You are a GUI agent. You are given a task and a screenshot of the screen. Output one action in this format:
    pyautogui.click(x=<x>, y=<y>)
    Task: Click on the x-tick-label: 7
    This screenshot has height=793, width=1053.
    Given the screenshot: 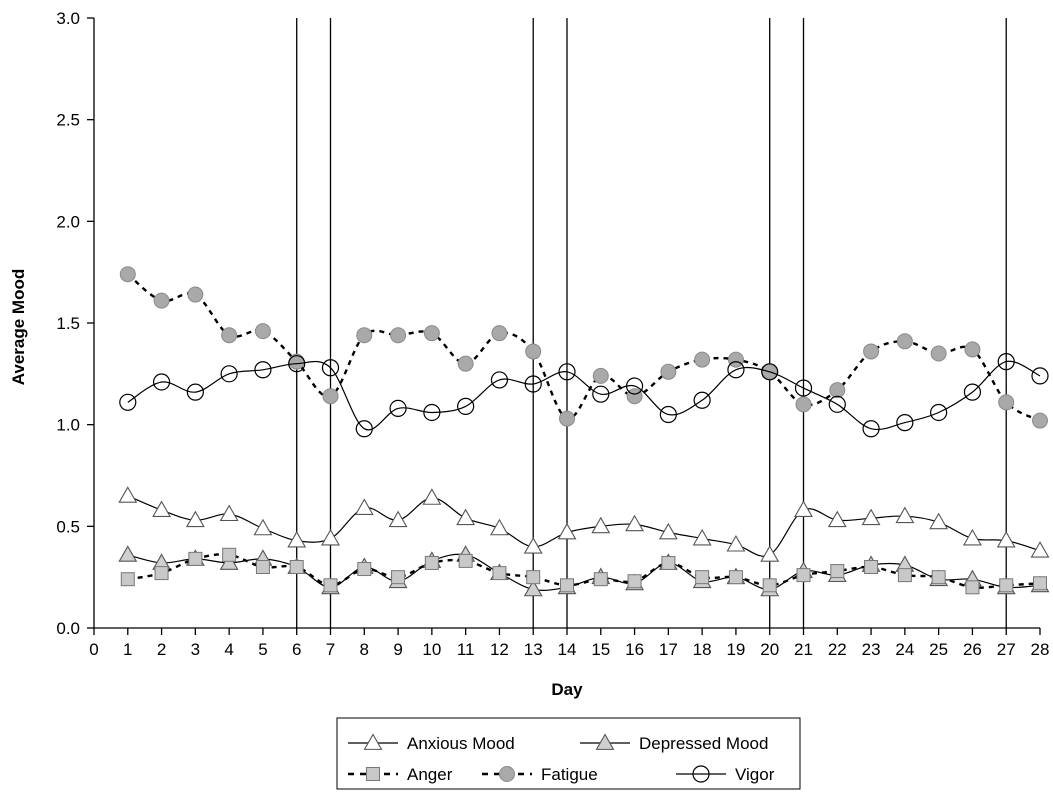 What is the action you would take?
    pyautogui.click(x=330, y=649)
    